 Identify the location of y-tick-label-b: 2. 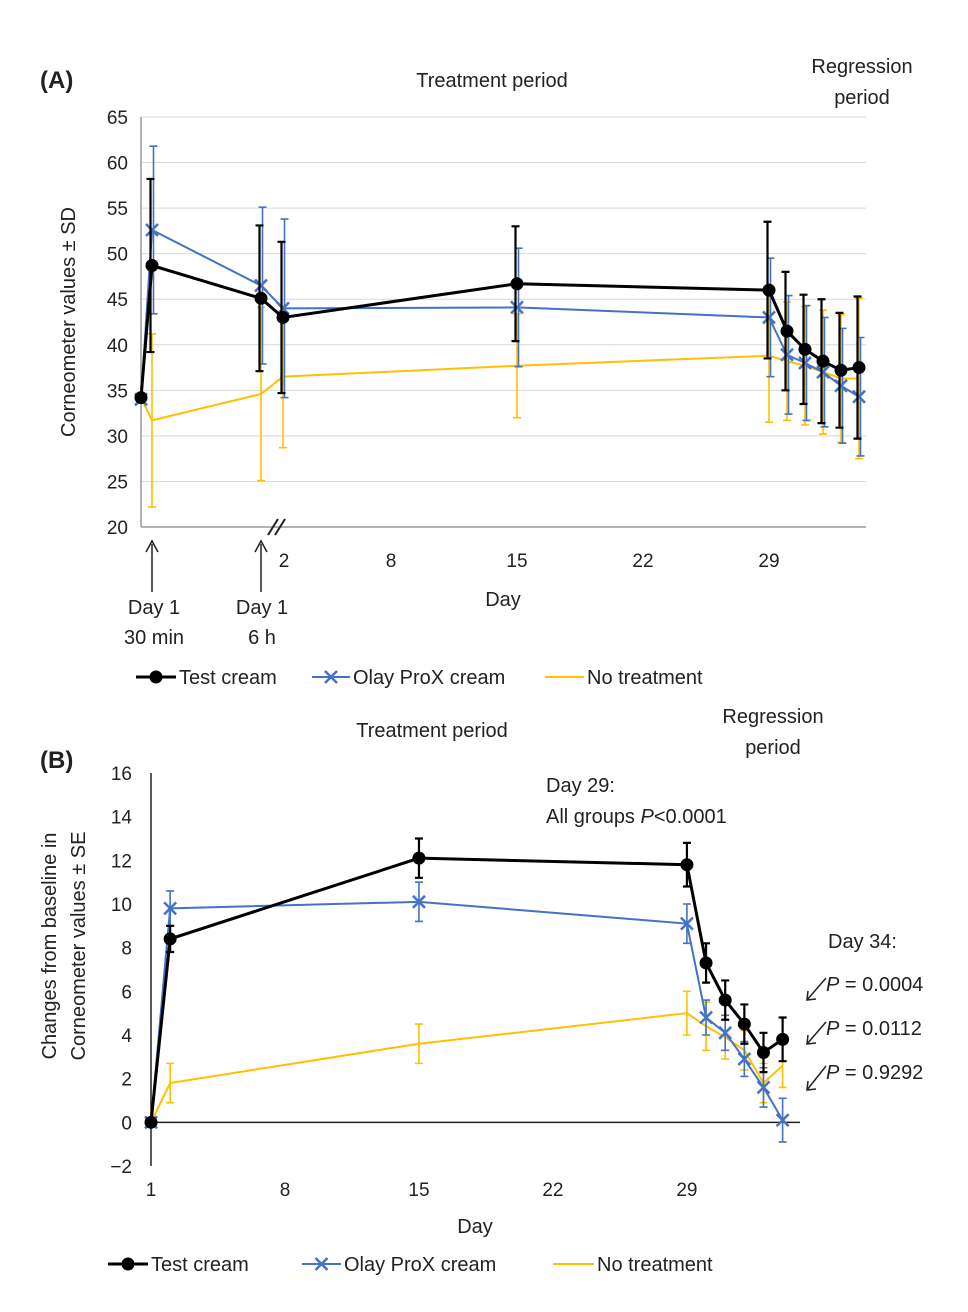
(126, 1080).